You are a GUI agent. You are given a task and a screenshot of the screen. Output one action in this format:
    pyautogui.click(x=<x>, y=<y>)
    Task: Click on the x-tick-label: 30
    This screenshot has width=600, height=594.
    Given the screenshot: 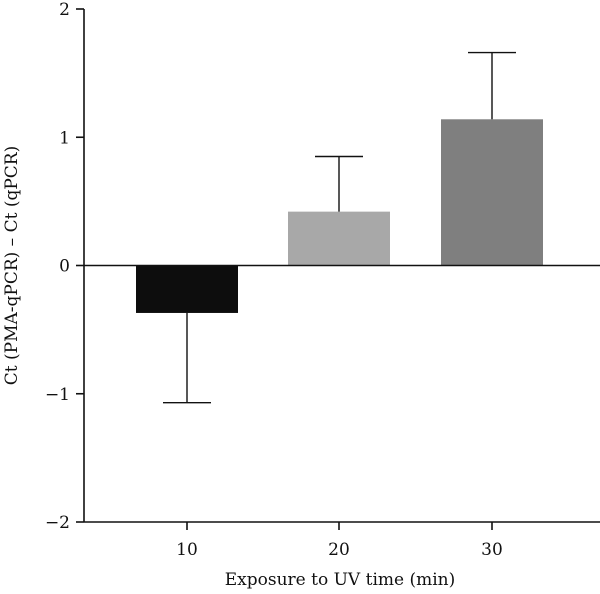 What is the action you would take?
    pyautogui.click(x=492, y=550)
    